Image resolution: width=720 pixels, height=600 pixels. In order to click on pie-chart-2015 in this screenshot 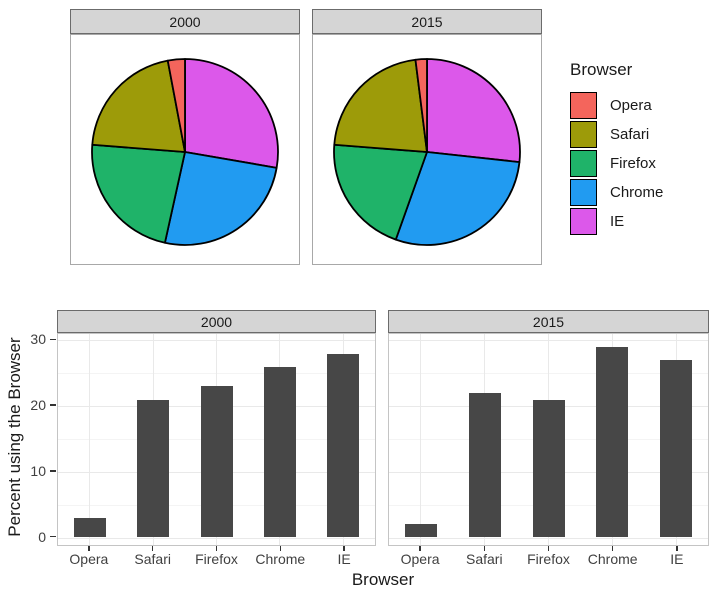, I will do `click(427, 152)`.